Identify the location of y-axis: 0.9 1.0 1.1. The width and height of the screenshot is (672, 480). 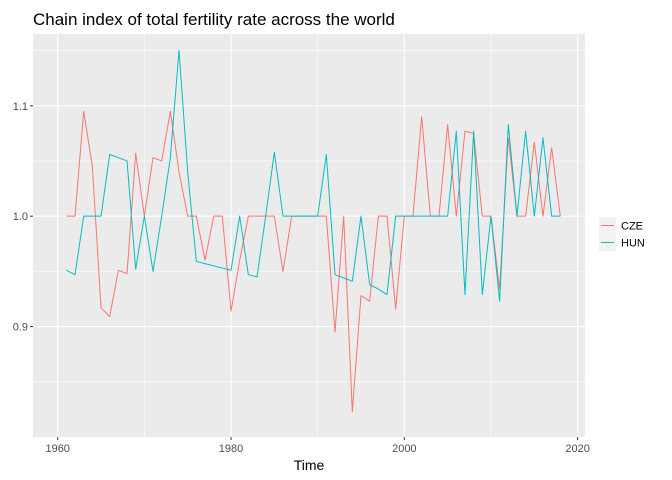
(23, 217).